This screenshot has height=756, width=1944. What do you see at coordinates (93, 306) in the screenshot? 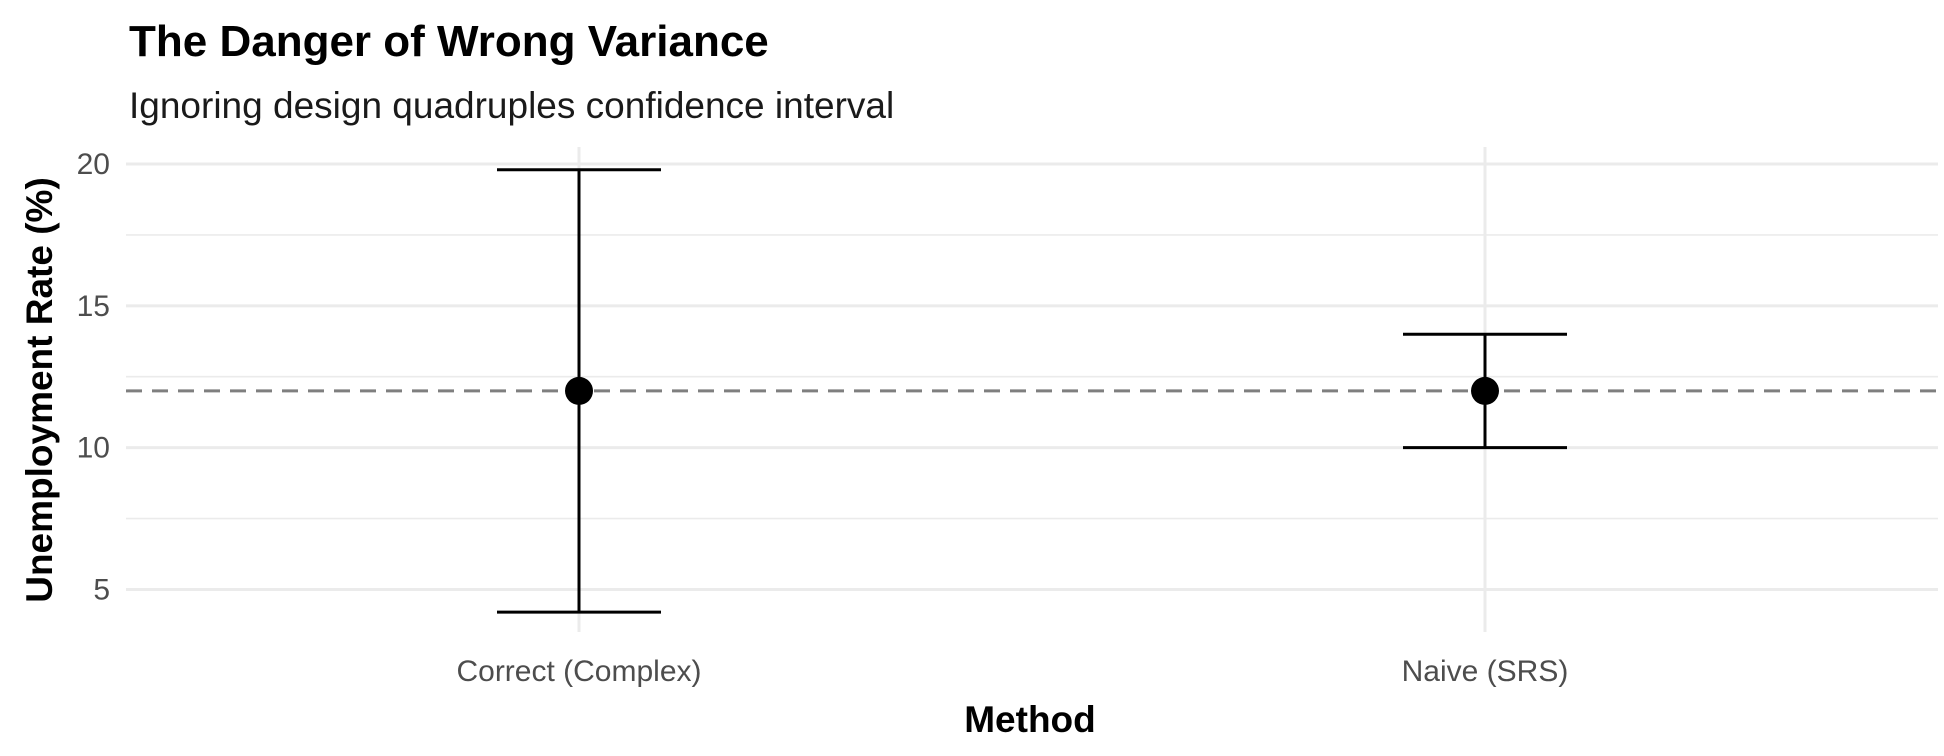
I see `y-tick-label: 15` at bounding box center [93, 306].